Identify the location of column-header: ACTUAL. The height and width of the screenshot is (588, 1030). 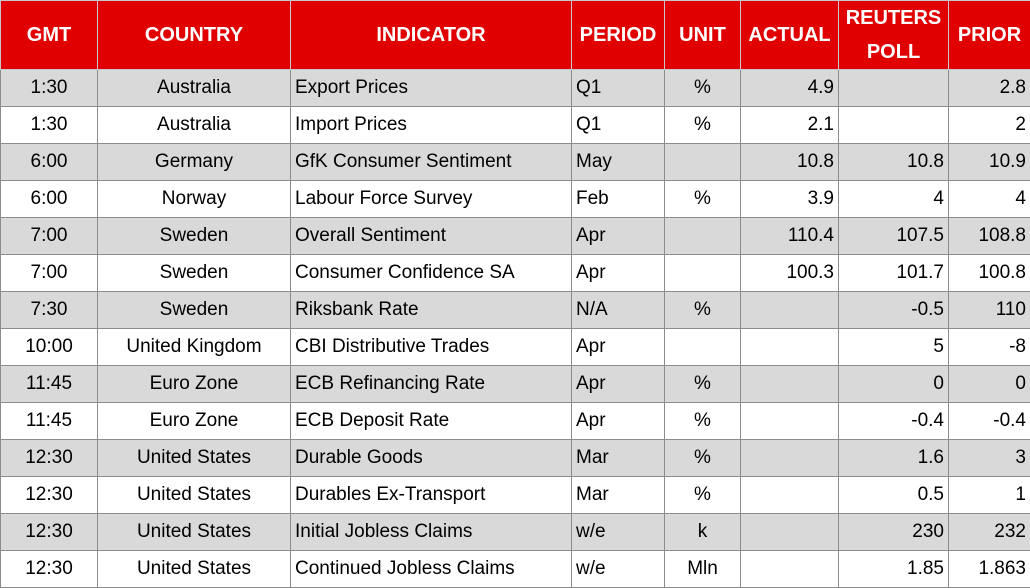
(790, 35).